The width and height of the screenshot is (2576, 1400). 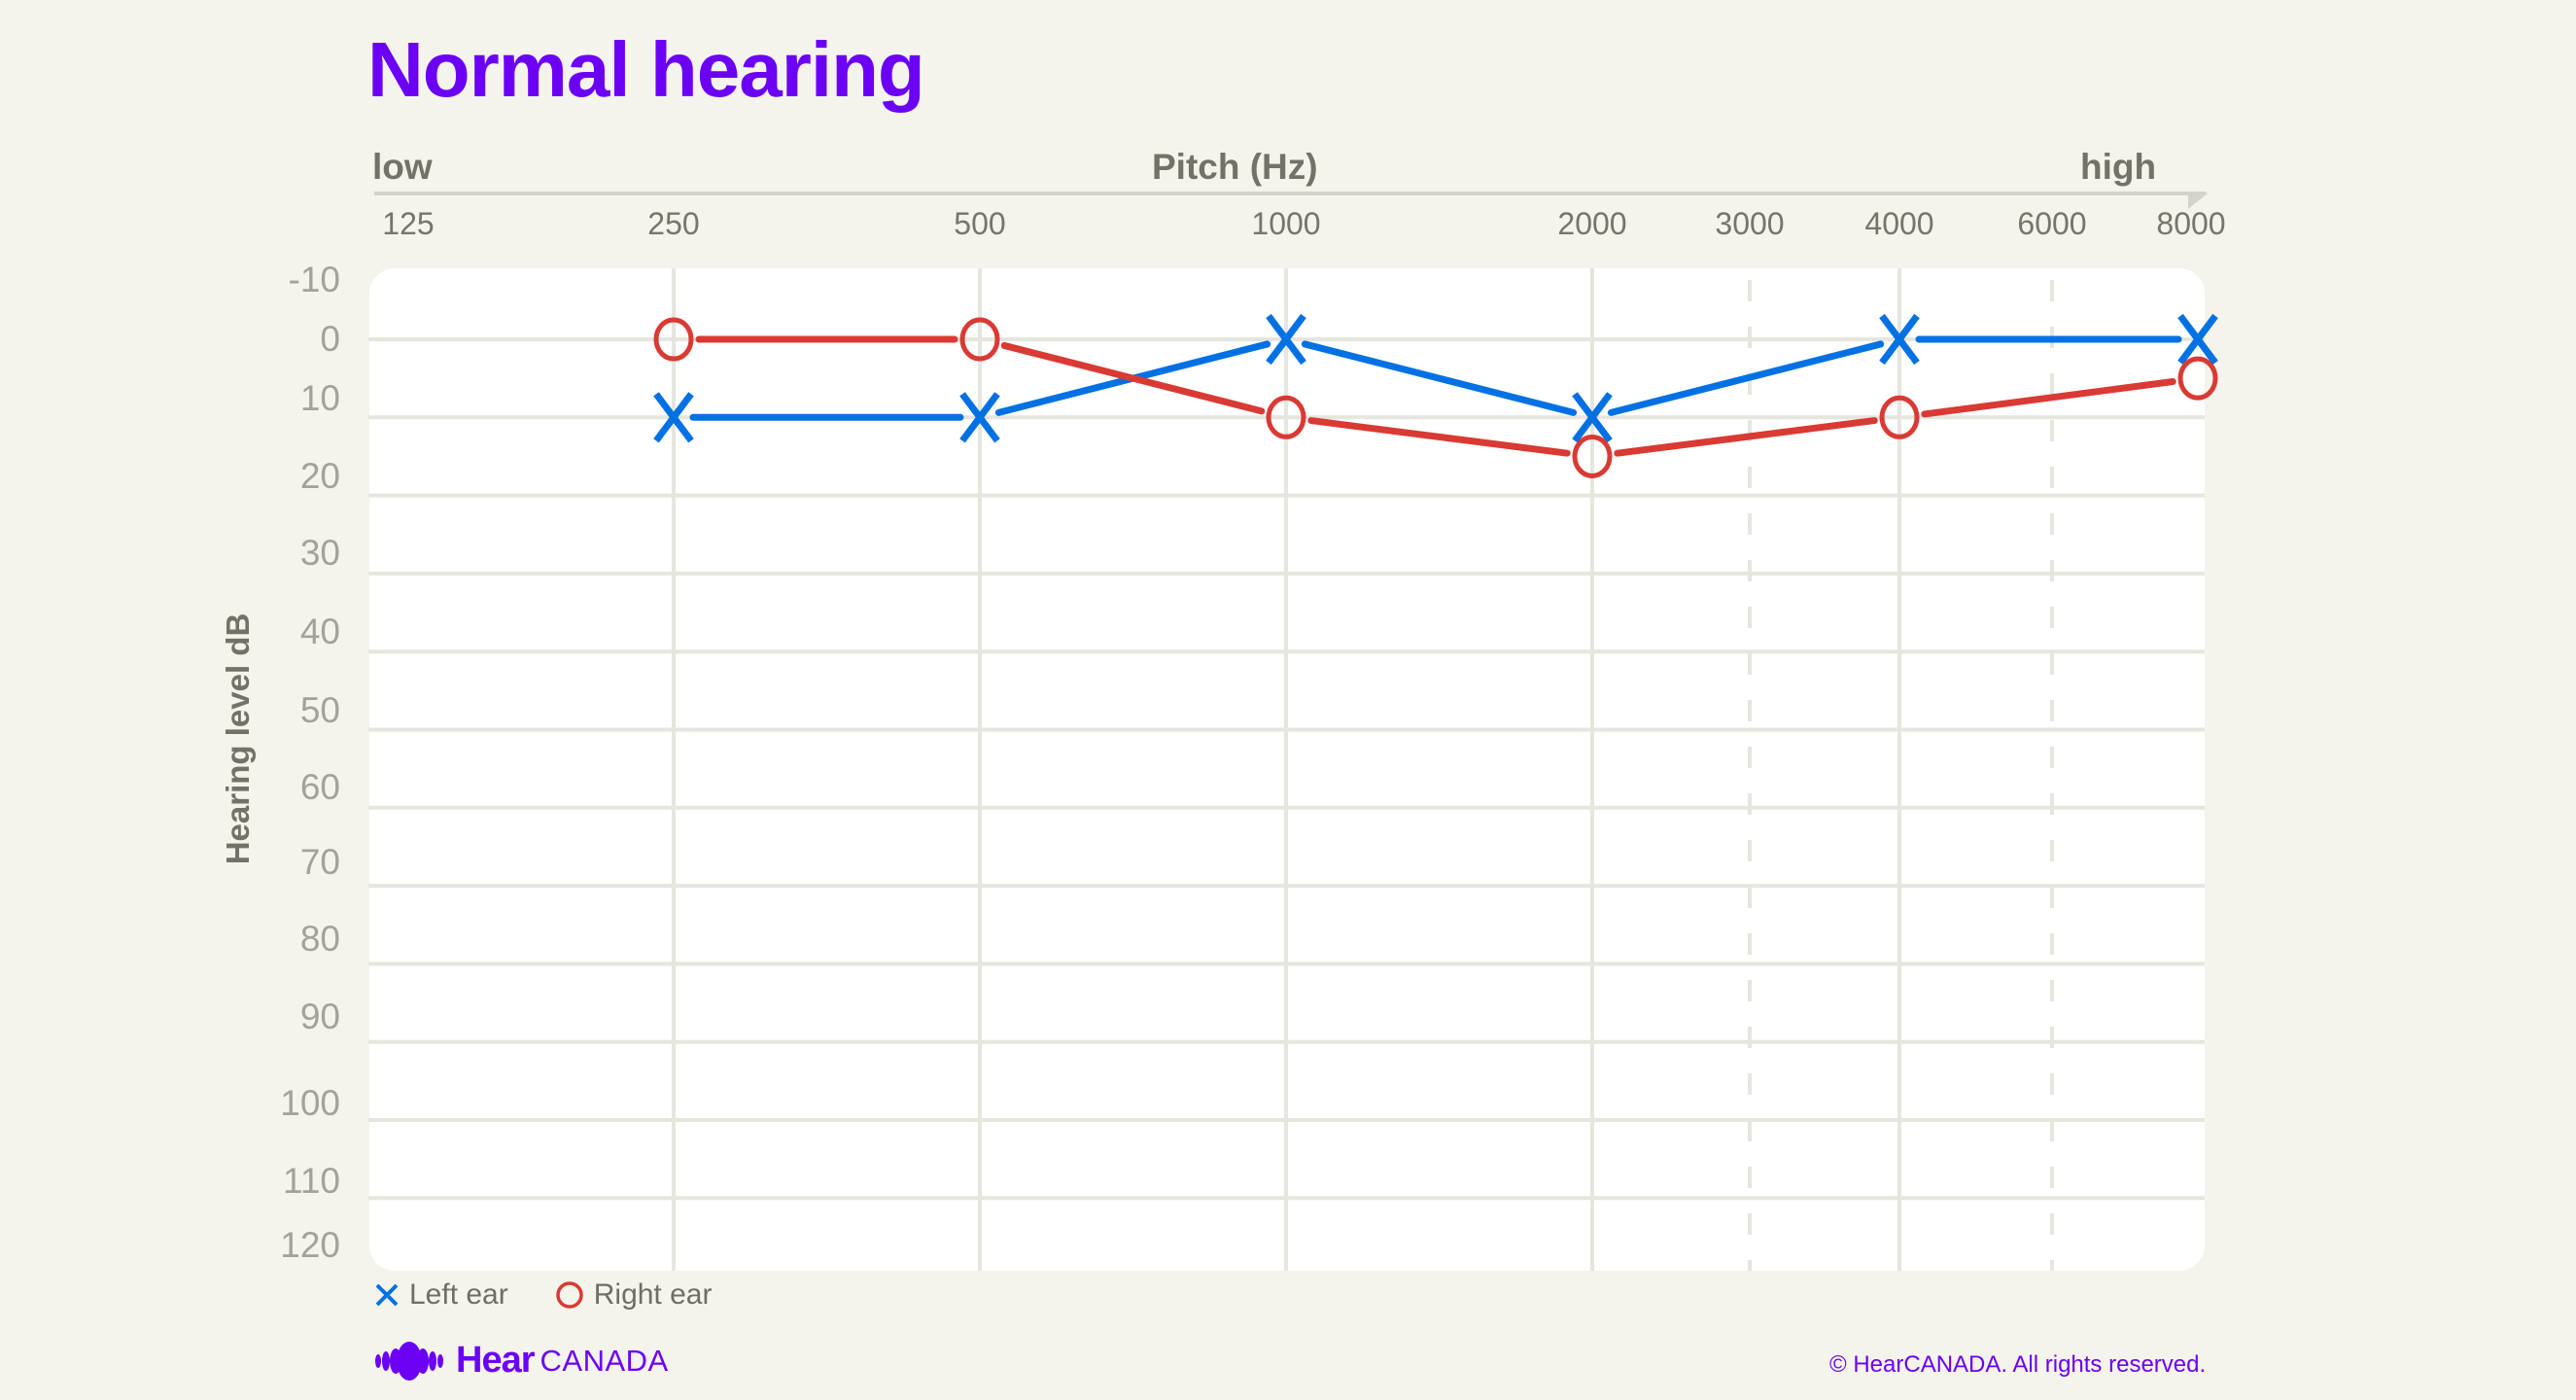 I want to click on x-tick-label: 8000, so click(x=2191, y=223).